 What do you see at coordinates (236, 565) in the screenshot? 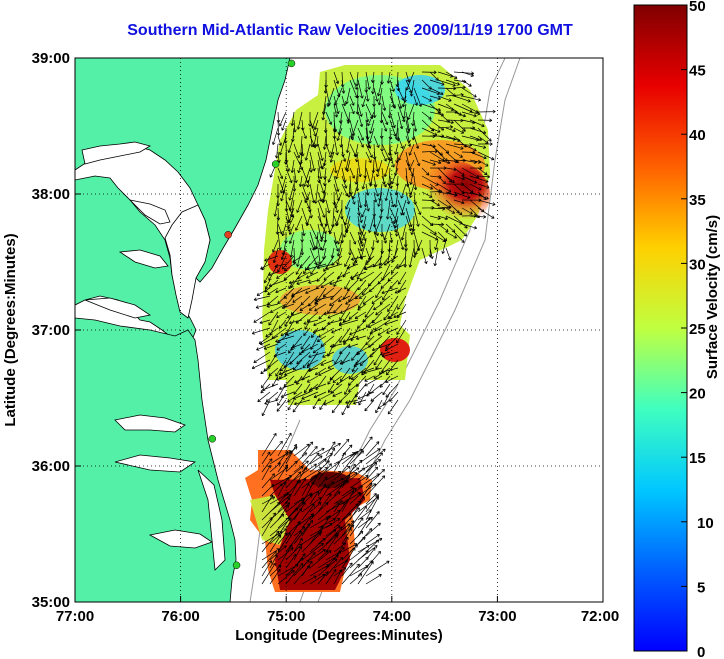
I see `station-marker` at bounding box center [236, 565].